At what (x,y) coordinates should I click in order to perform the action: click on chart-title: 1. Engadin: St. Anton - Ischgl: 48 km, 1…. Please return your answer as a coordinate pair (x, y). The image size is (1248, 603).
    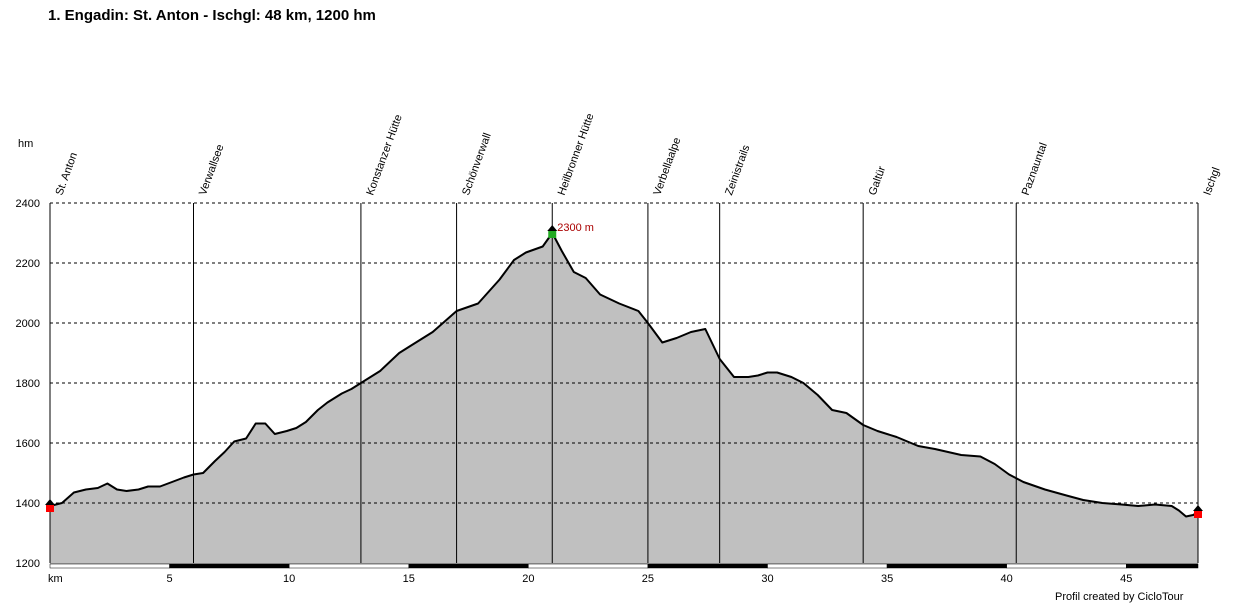
    Looking at the image, I should click on (212, 15).